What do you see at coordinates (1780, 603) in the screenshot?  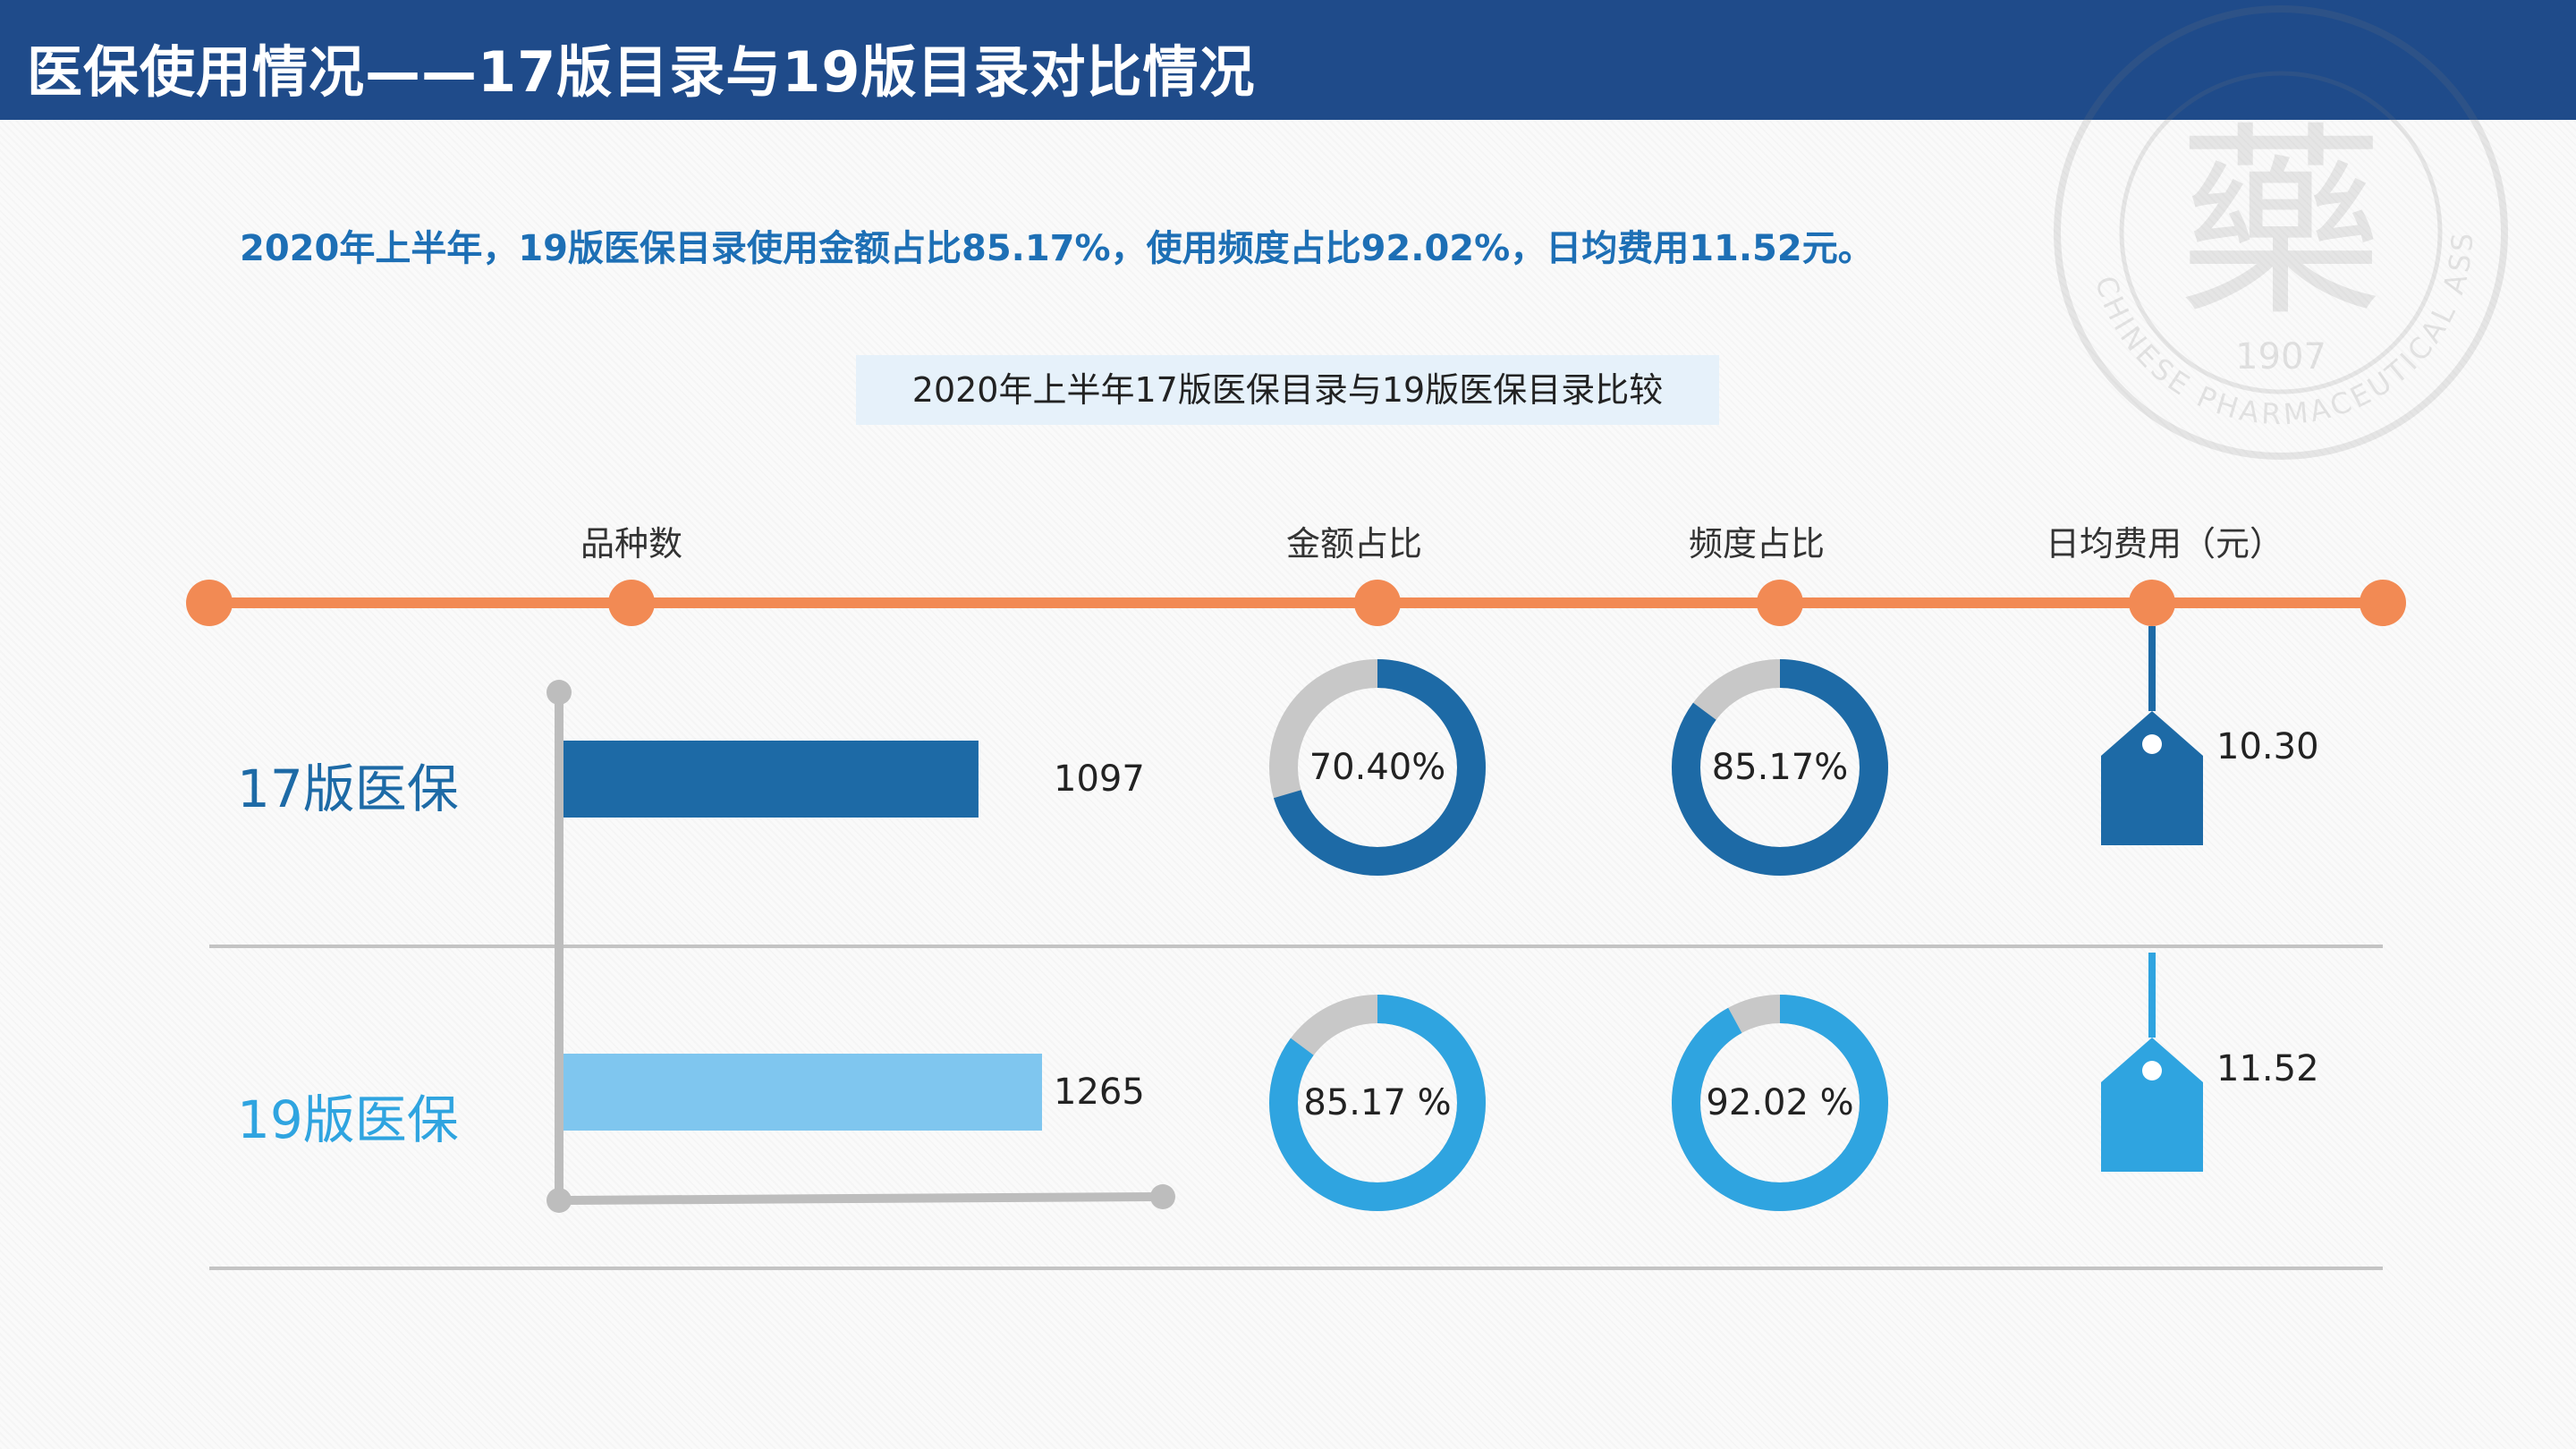 I see `timeline-dot-frequency` at bounding box center [1780, 603].